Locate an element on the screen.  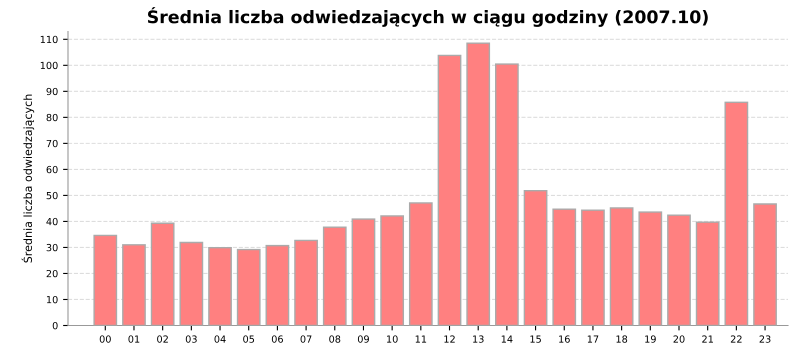
x-tick-label: 13 is located at coordinates (478, 339).